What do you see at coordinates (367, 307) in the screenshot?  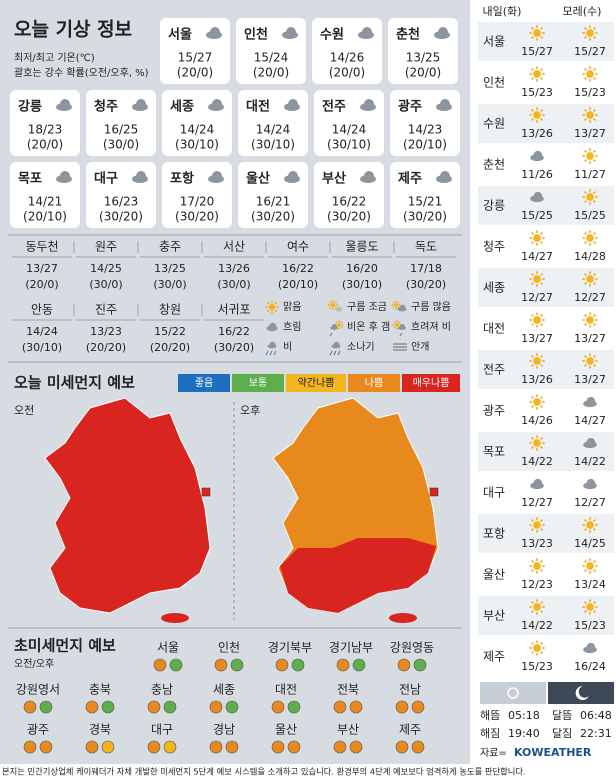 I see `legend-label: 구름 조금` at bounding box center [367, 307].